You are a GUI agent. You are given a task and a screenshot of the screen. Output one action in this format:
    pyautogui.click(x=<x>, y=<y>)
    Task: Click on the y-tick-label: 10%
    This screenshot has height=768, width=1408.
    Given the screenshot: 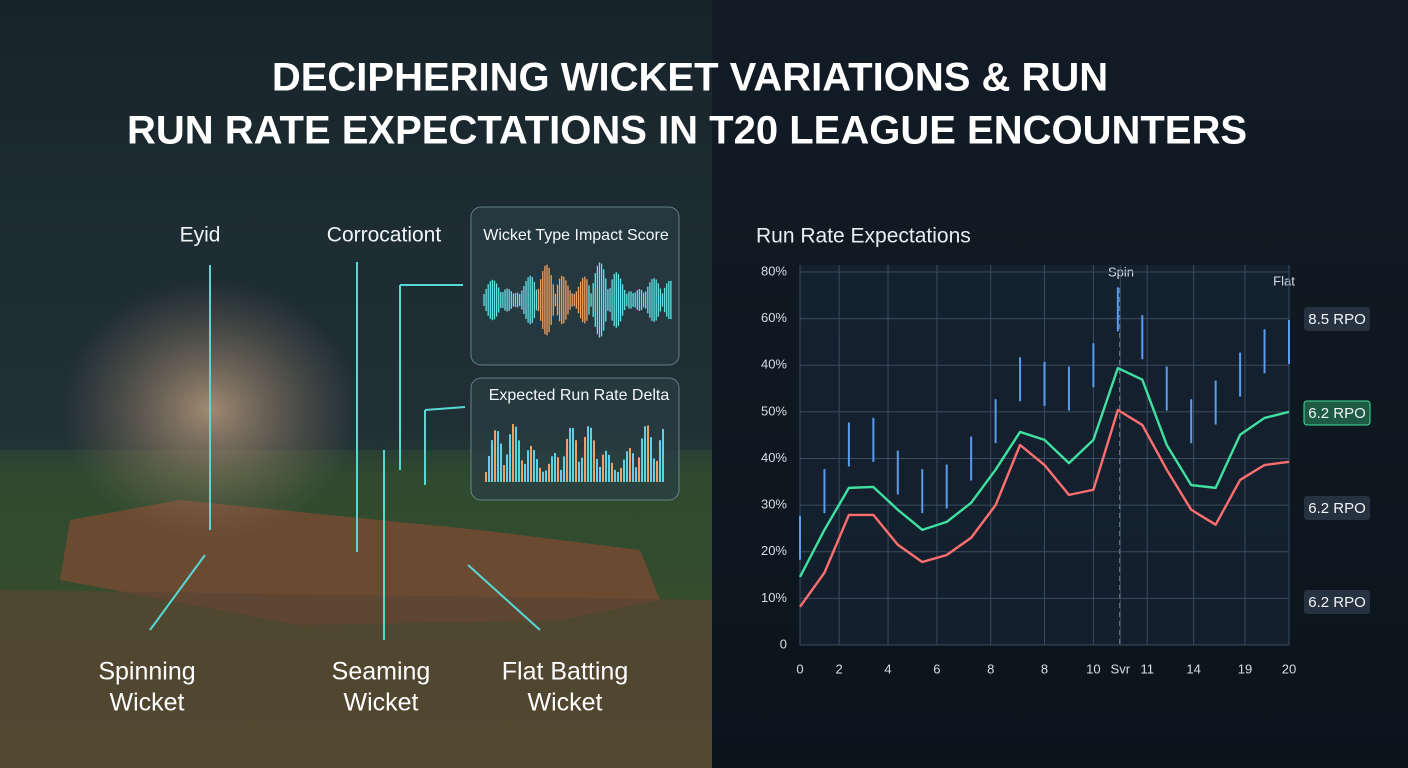 What is the action you would take?
    pyautogui.click(x=774, y=597)
    